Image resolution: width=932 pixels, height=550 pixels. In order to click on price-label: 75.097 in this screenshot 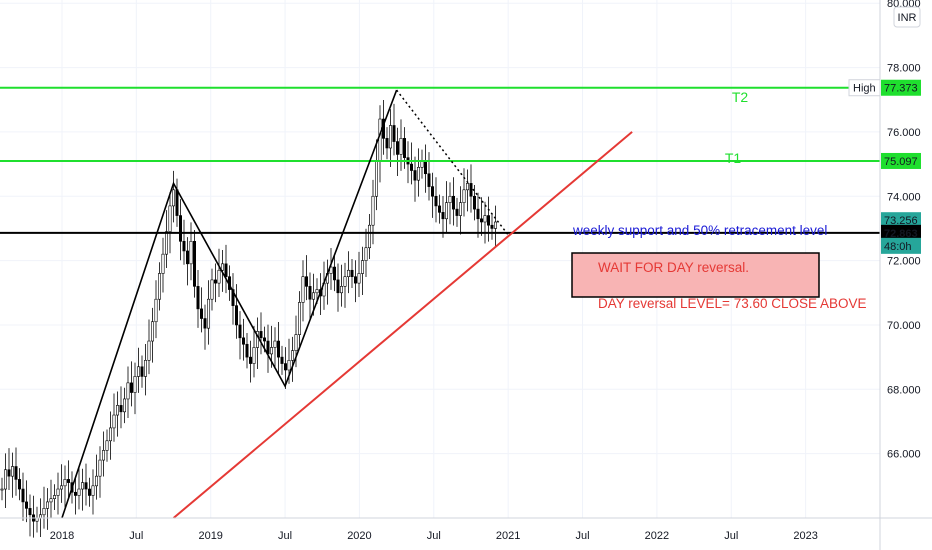, I will do `click(901, 160)`.